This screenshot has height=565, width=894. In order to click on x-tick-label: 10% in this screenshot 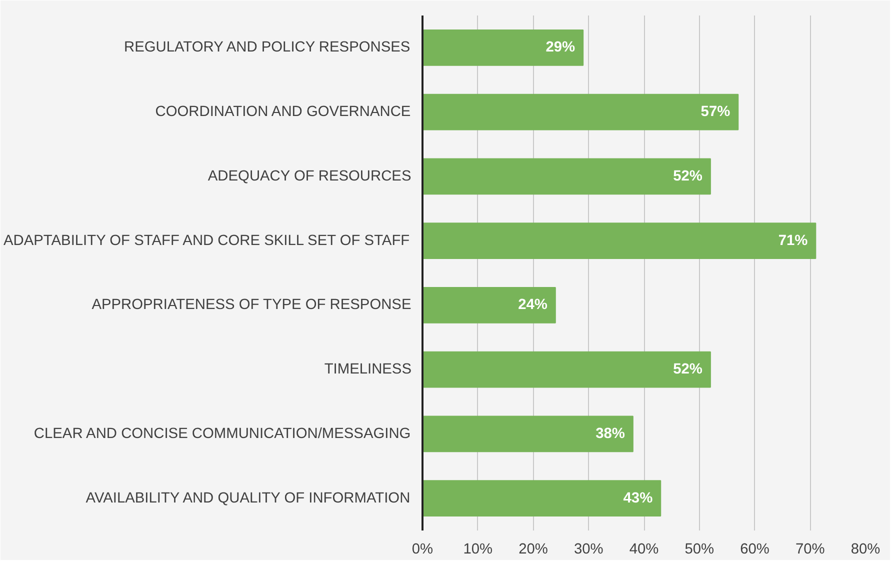, I will do `click(478, 550)`.